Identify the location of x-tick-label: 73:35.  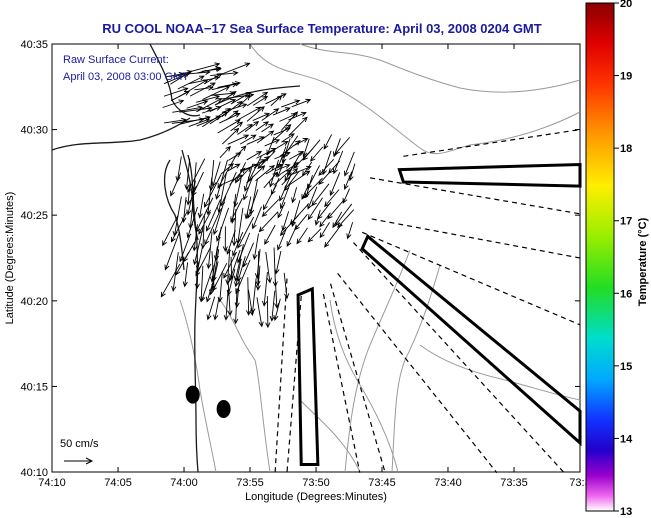
(514, 483).